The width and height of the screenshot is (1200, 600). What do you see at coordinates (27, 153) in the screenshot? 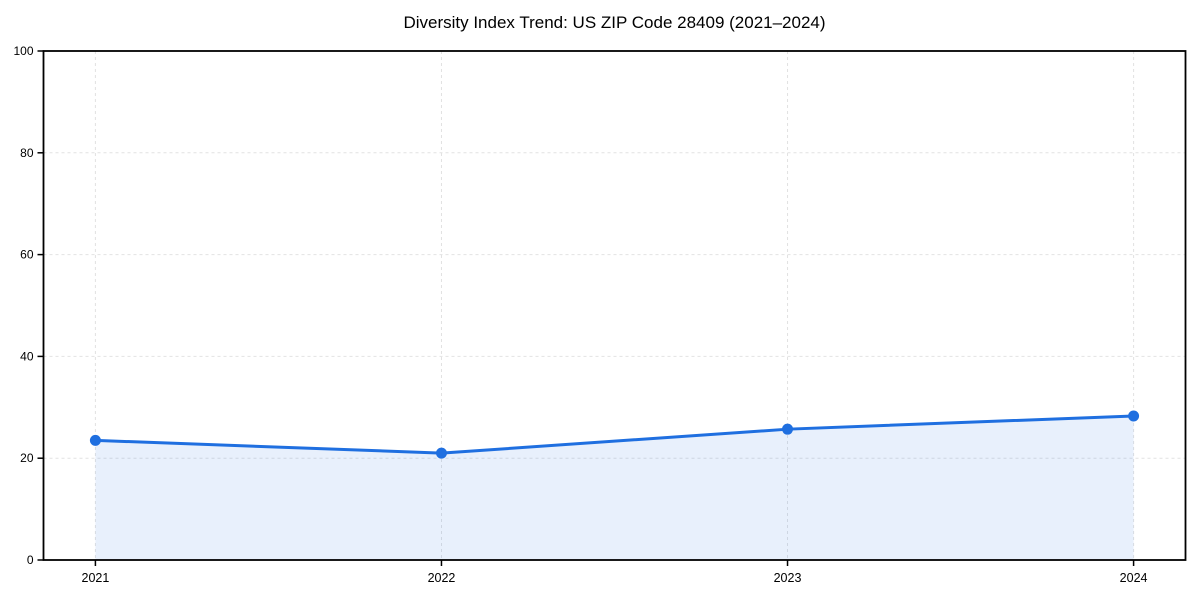
I see `y-tick-label: 80` at bounding box center [27, 153].